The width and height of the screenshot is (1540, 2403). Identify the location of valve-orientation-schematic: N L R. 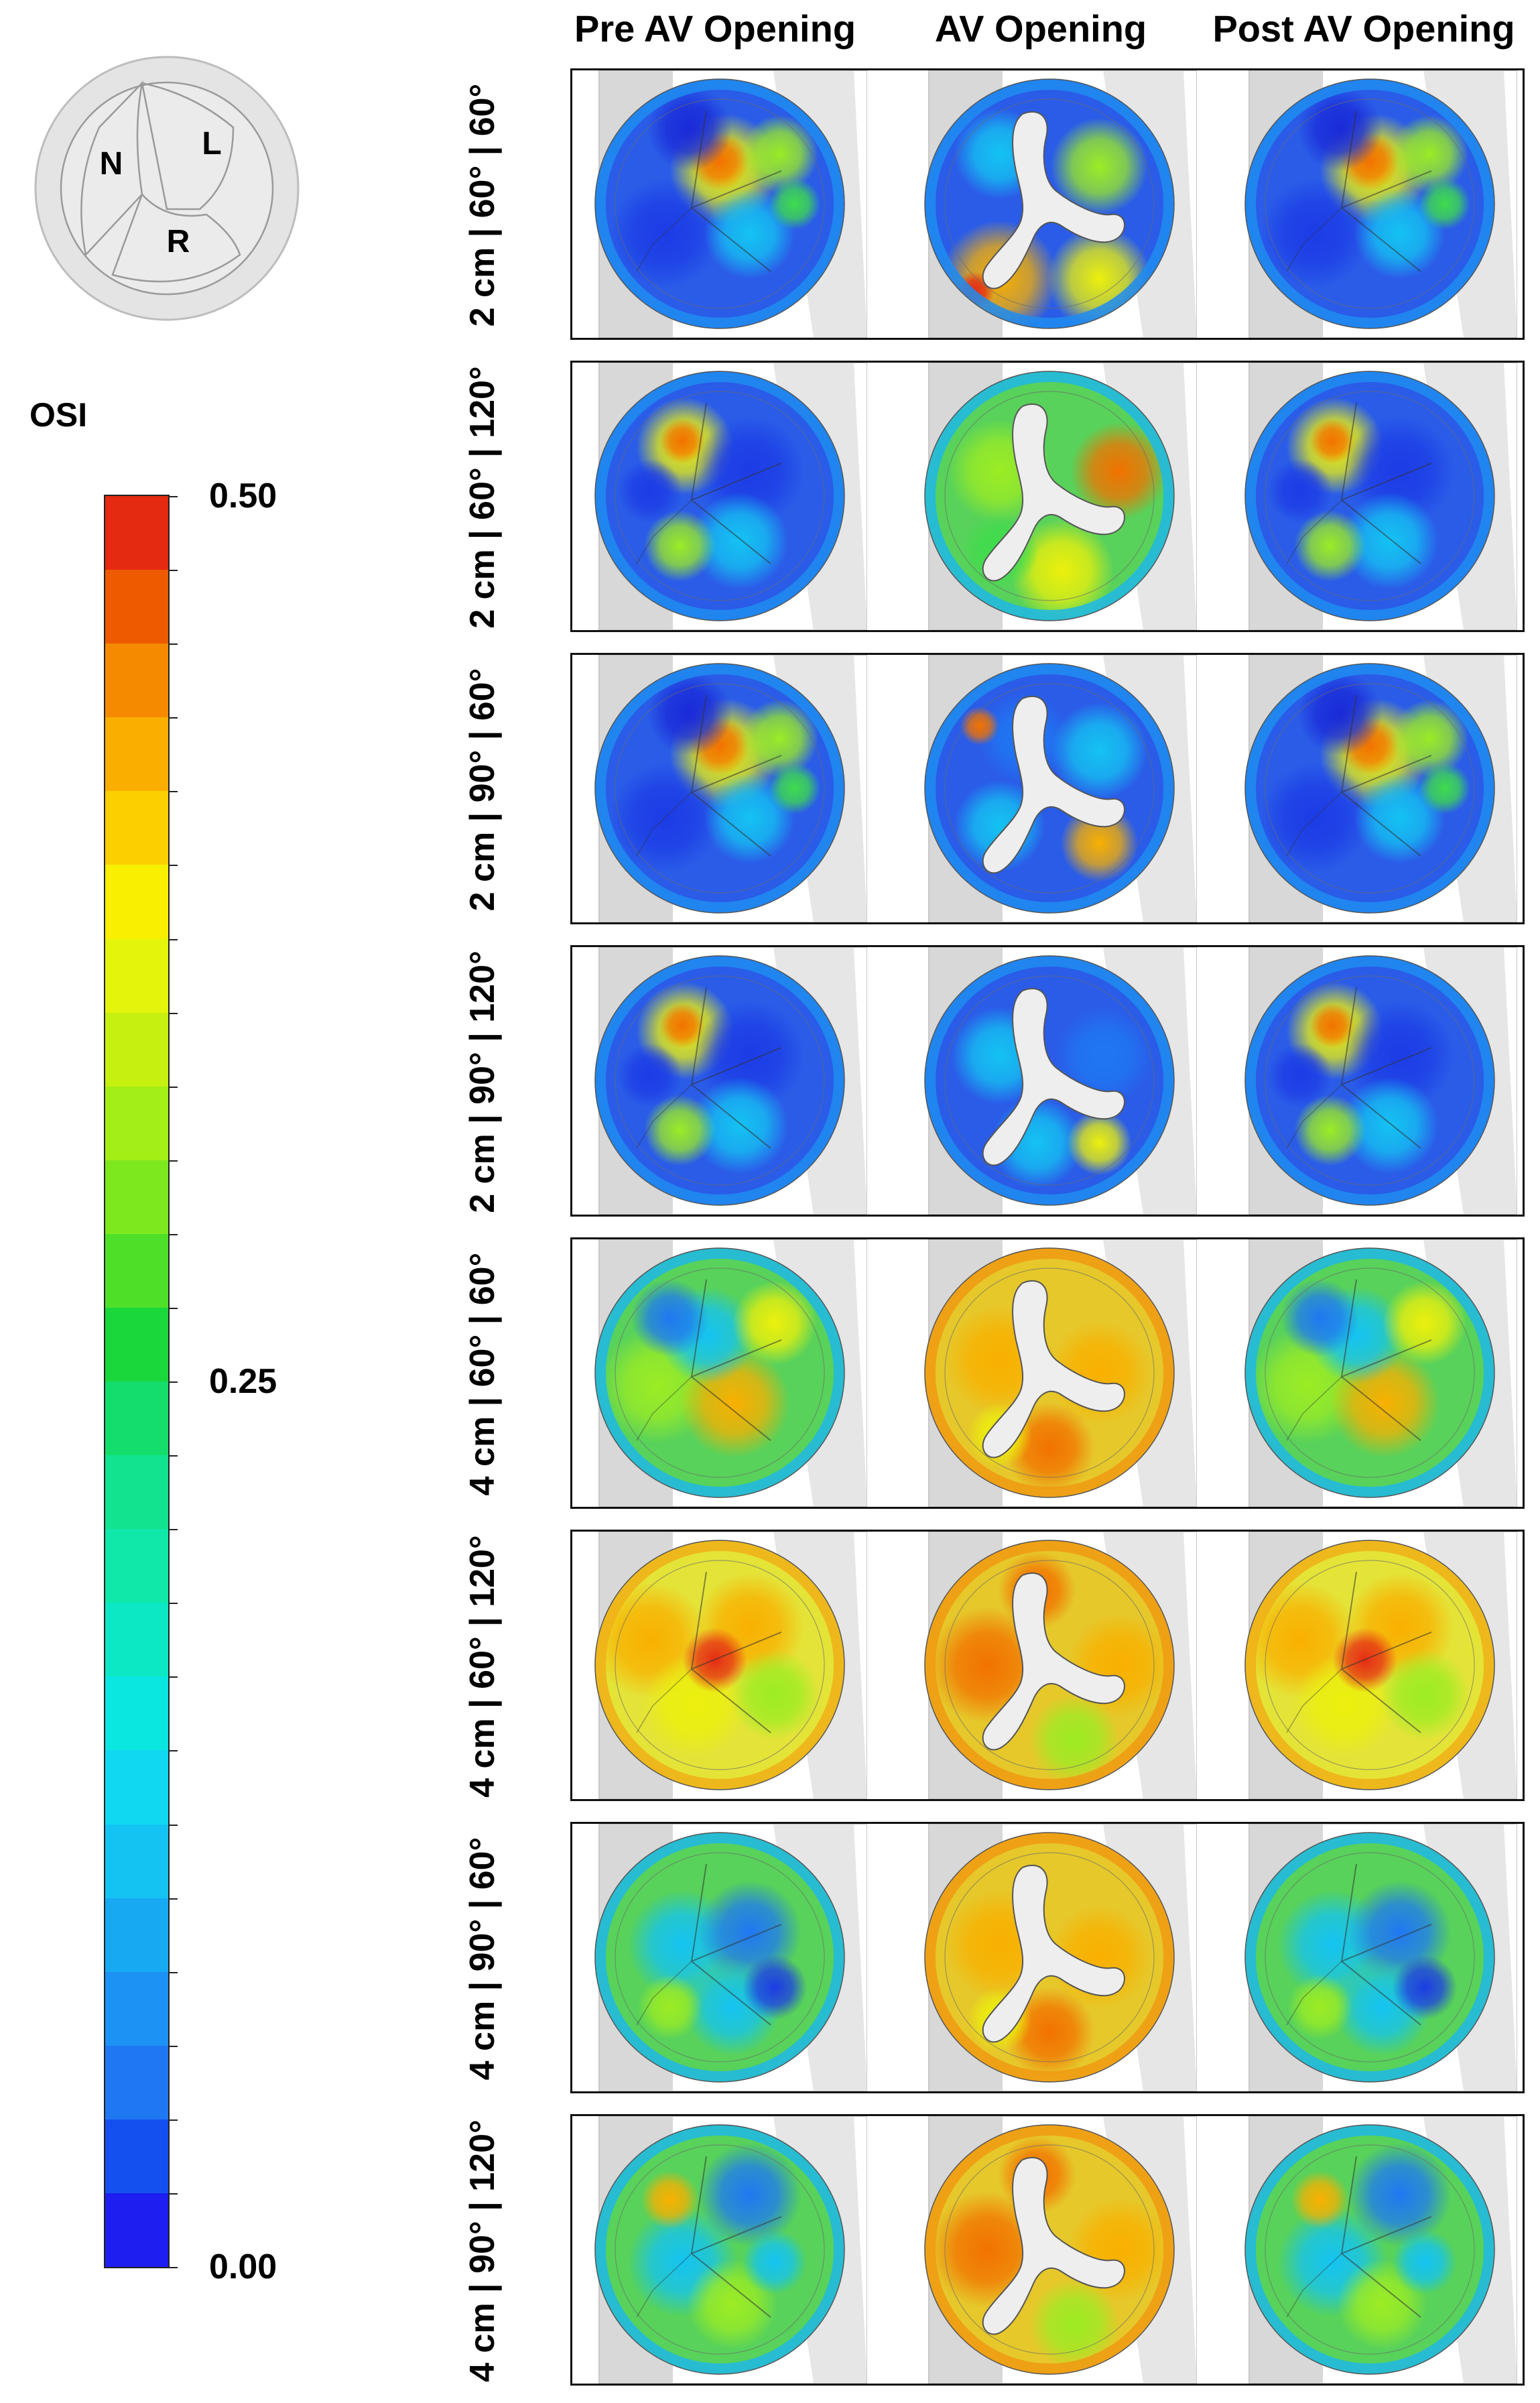
(167, 189).